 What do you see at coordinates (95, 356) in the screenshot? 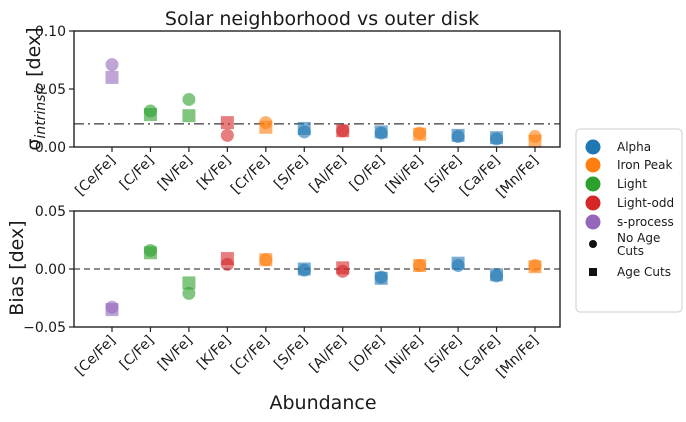
I see `bias-x-tick-label: [Ce/Fe]` at bounding box center [95, 356].